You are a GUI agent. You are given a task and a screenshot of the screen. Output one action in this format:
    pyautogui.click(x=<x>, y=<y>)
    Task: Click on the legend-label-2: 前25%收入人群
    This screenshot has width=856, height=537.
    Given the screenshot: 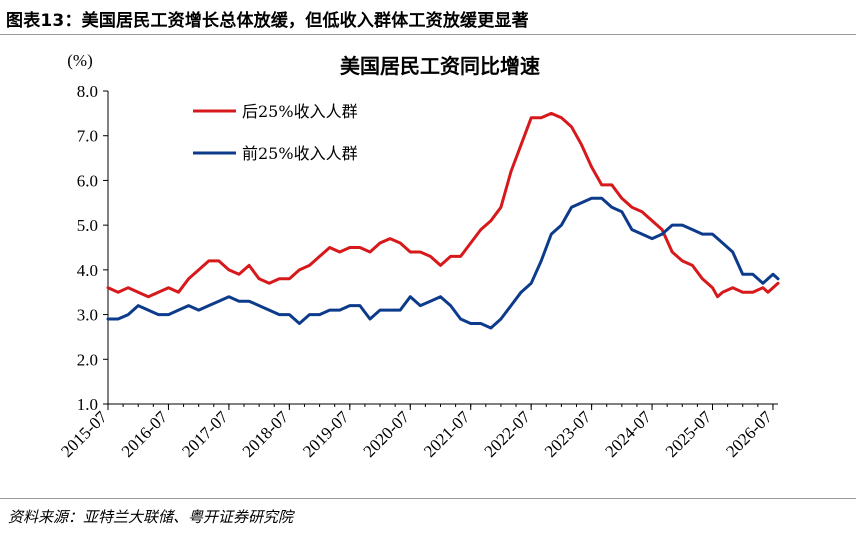 What is the action you would take?
    pyautogui.click(x=300, y=153)
    